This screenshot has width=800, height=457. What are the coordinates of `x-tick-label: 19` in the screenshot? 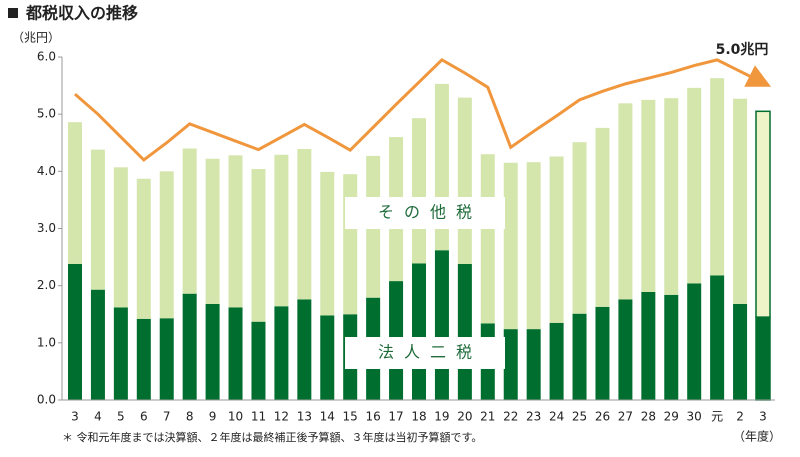 It's located at (441, 417).